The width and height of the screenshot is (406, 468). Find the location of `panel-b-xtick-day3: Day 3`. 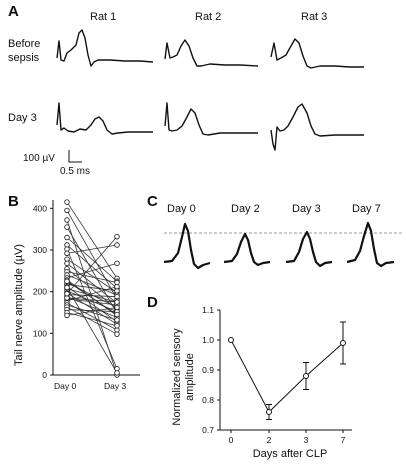

panel-b-xtick-day3: Day 3 is located at coordinates (115, 386).